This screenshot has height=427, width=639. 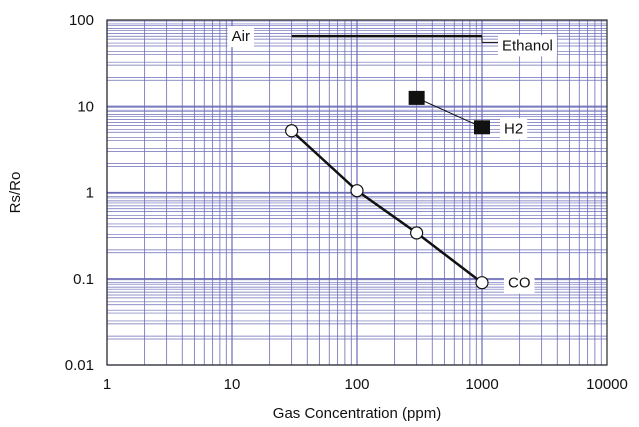 I want to click on y-tick-label: 0.01, so click(x=79, y=365).